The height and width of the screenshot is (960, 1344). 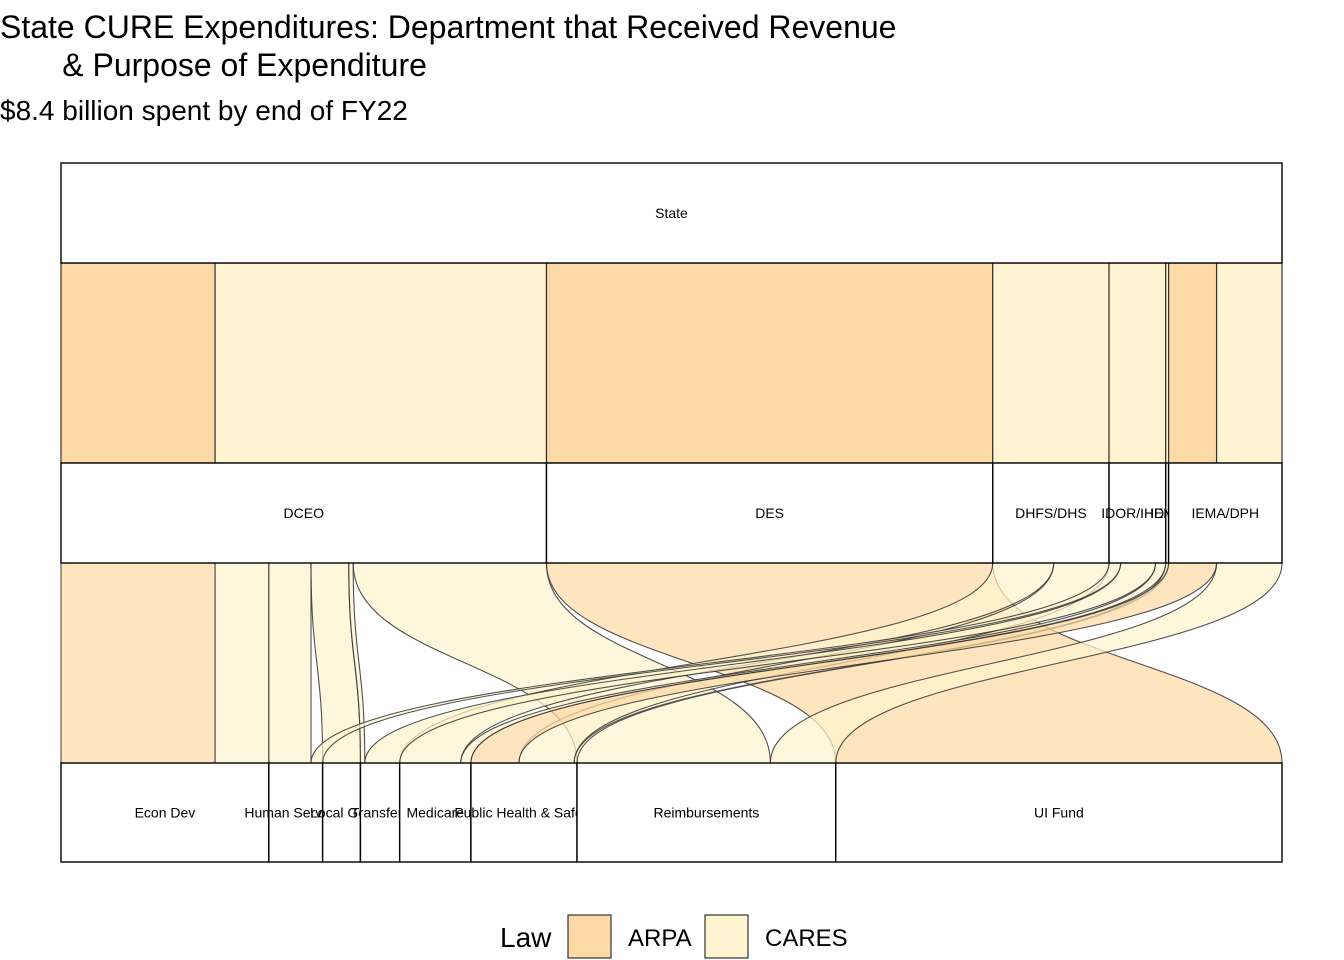 What do you see at coordinates (242, 663) in the screenshot?
I see `flow-dceo-to-econ-dev-cares` at bounding box center [242, 663].